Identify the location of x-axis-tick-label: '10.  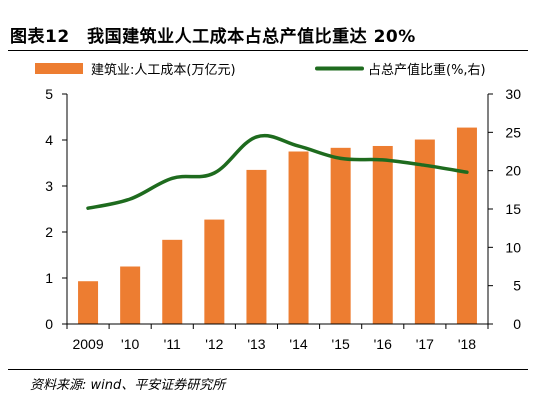
(130, 344).